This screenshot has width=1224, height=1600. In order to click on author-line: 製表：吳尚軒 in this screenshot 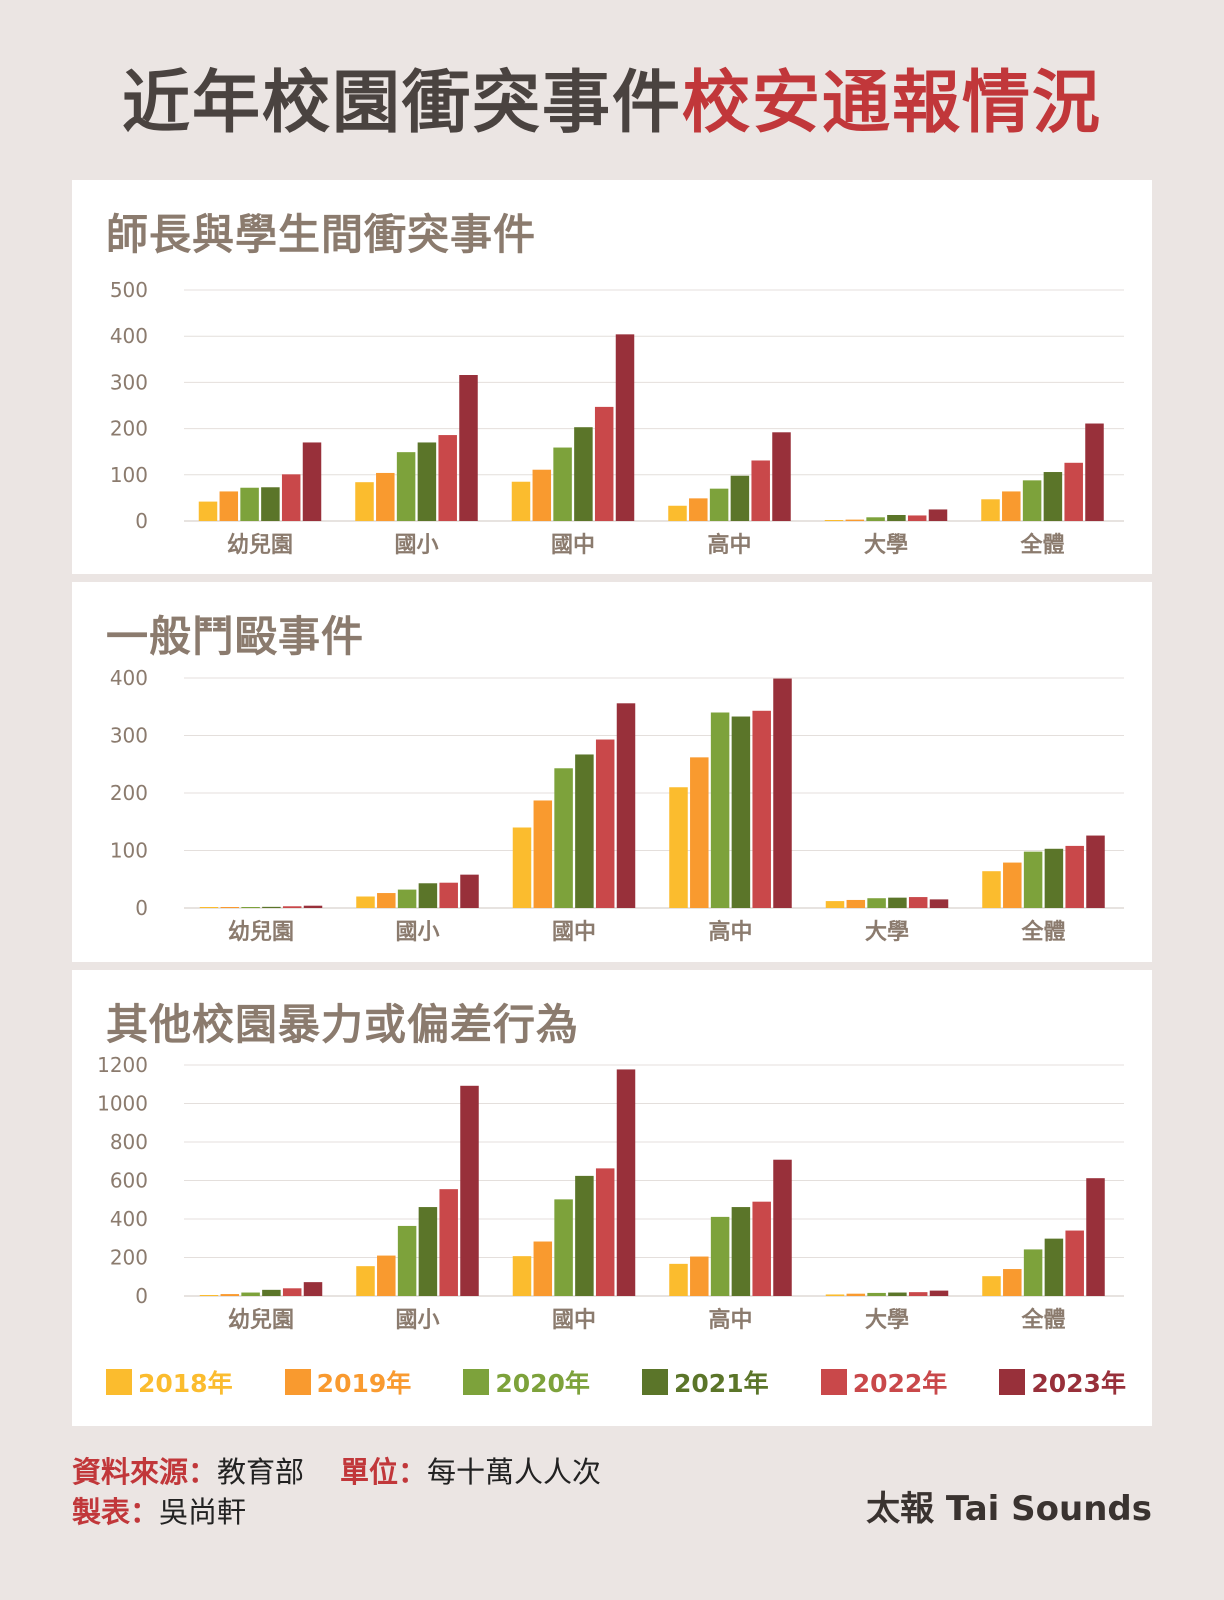, I will do `click(159, 1512)`.